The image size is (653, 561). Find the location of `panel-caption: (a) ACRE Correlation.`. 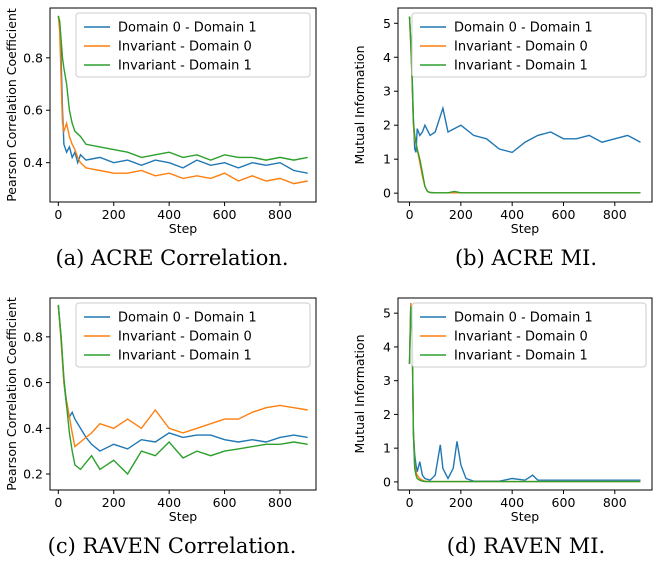

panel-caption: (a) ACRE Correlation. is located at coordinates (171, 258).